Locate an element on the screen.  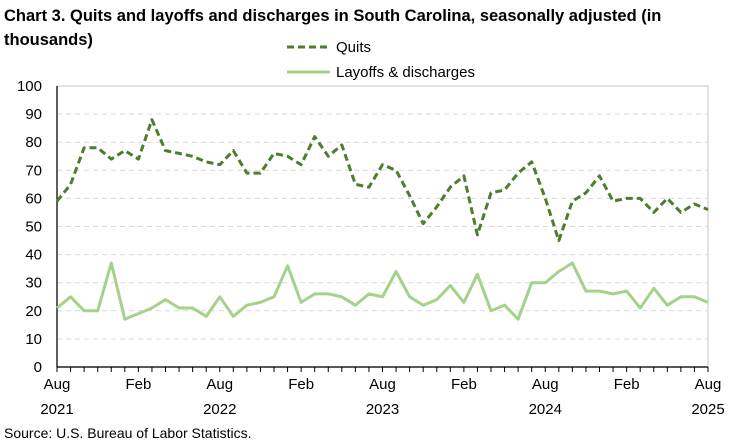
x-tick-year: 2024 is located at coordinates (545, 409).